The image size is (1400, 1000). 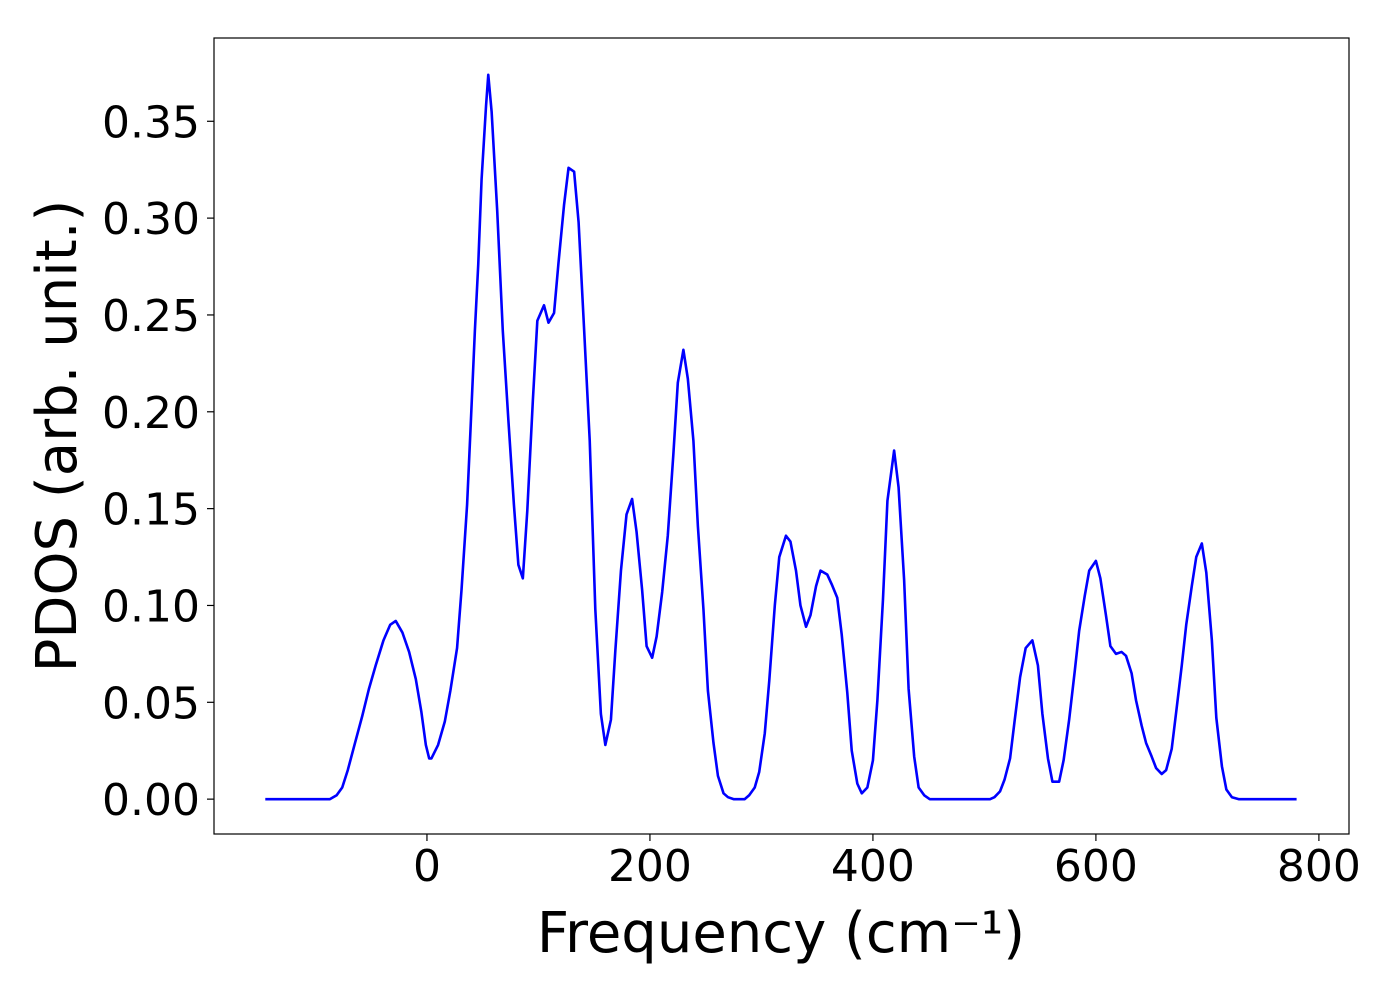 I want to click on y-axis-label: PDOS (arb. unit.), so click(x=57, y=436).